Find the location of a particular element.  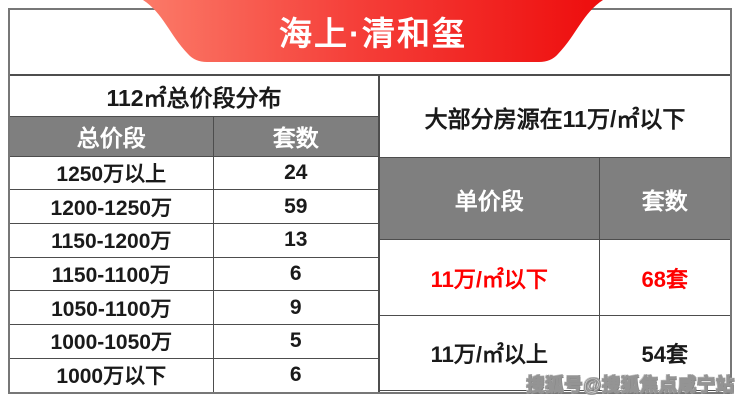

price-range-cell: 1000万以下 is located at coordinates (111, 375).